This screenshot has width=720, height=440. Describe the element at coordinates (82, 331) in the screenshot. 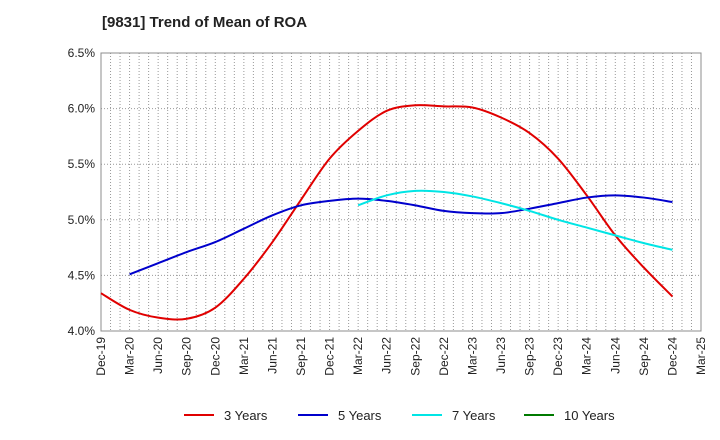

I see `y-tick-label: 4.0%` at that location.